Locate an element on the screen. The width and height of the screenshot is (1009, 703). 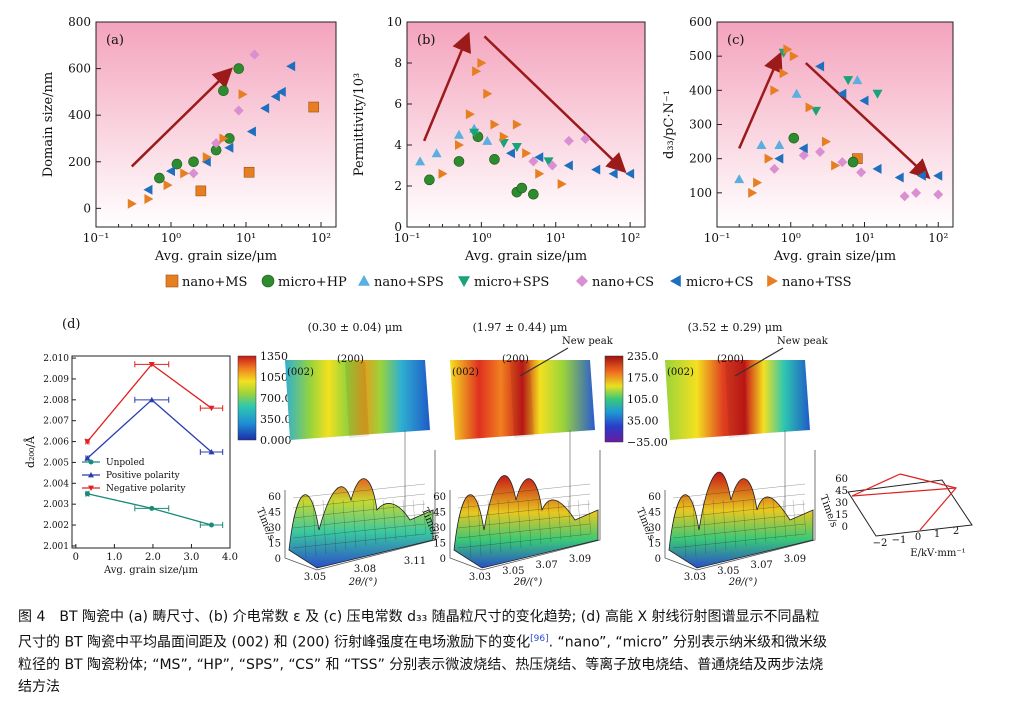
y-tick-label: 2.005 is located at coordinates (56, 463).